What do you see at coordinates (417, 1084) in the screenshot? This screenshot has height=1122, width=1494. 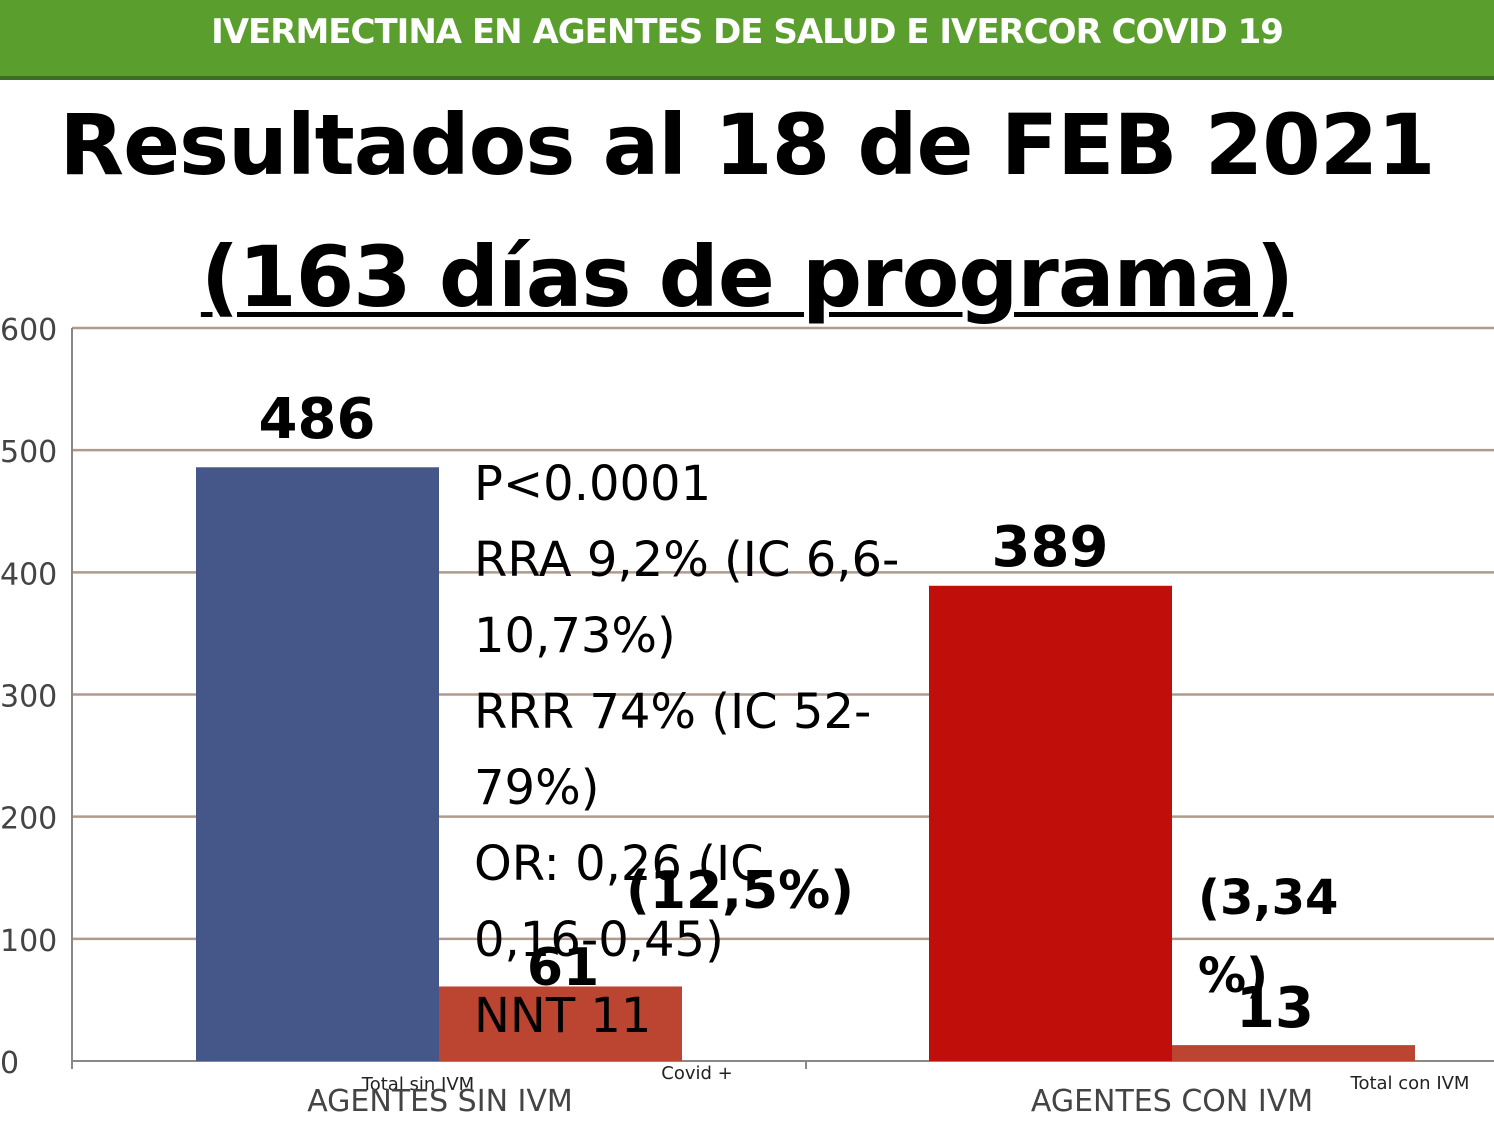 I see `series-label-total-sin-ivm: Total sin IVM` at bounding box center [417, 1084].